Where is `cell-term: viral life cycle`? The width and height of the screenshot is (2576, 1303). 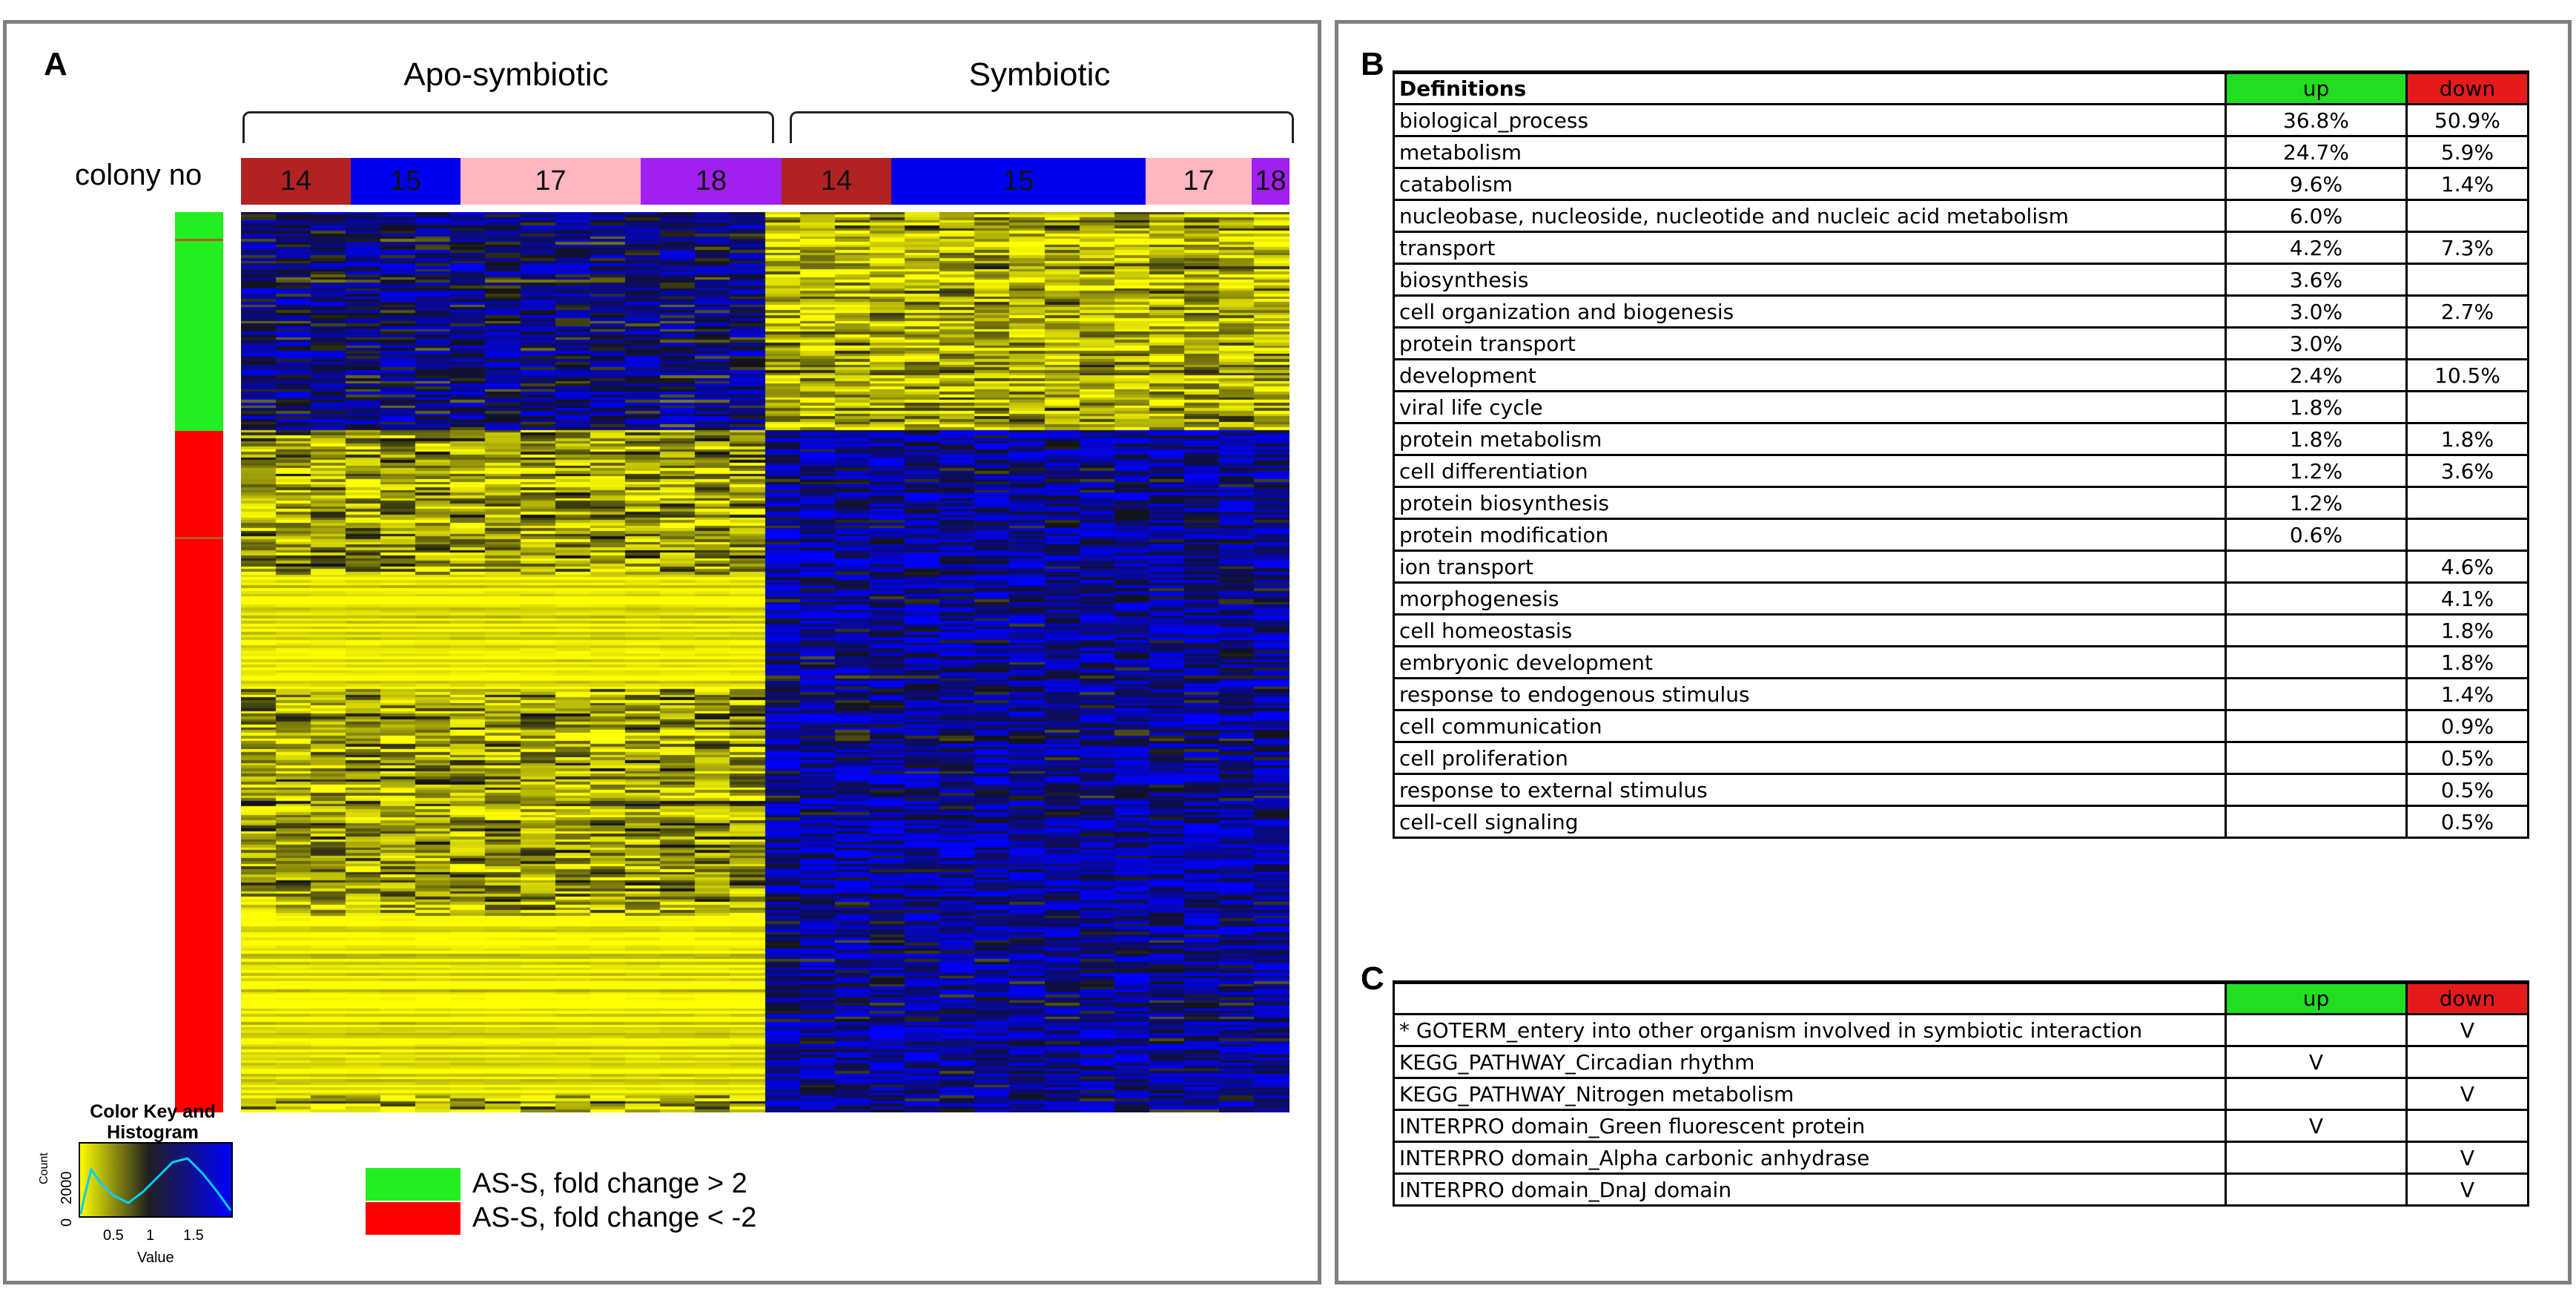
cell-term: viral life cycle is located at coordinates (1810, 407).